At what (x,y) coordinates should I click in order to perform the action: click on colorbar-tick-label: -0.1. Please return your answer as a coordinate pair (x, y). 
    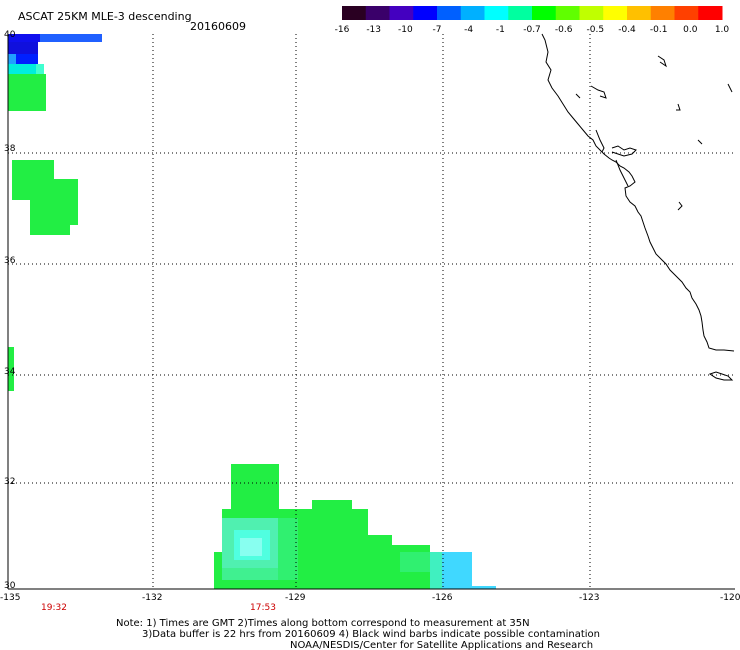
    Looking at the image, I should click on (659, 30).